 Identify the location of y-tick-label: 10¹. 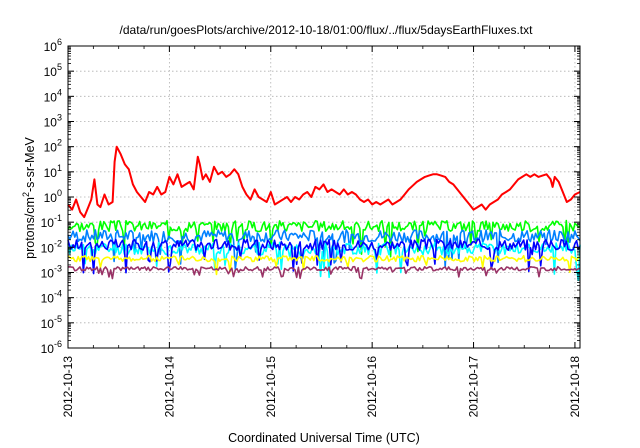
(53, 171).